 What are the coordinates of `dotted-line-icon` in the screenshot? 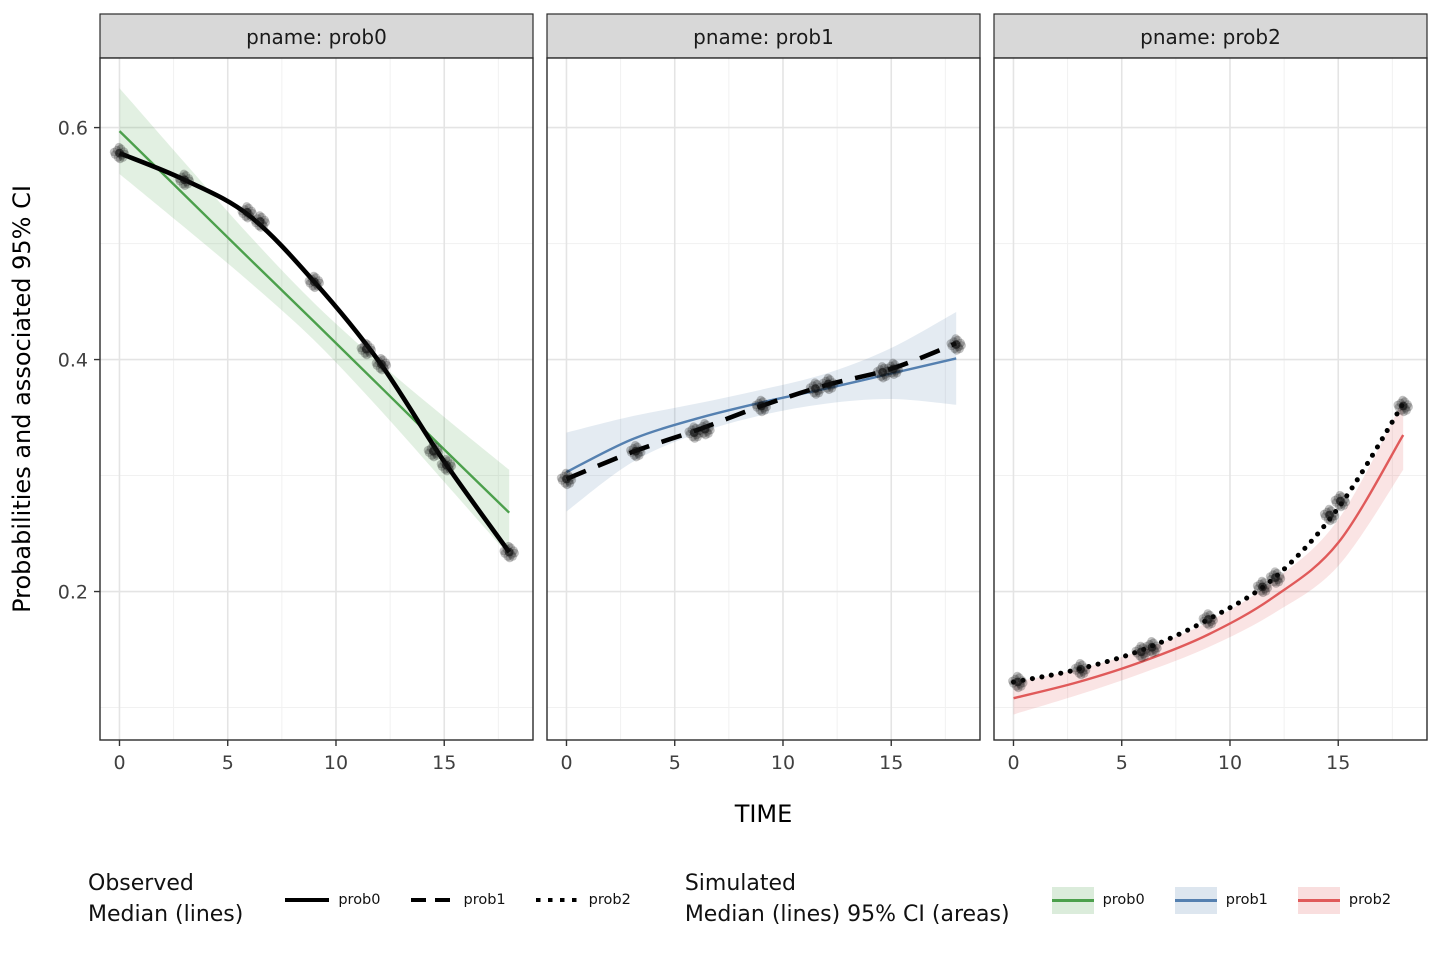 It's located at (557, 900).